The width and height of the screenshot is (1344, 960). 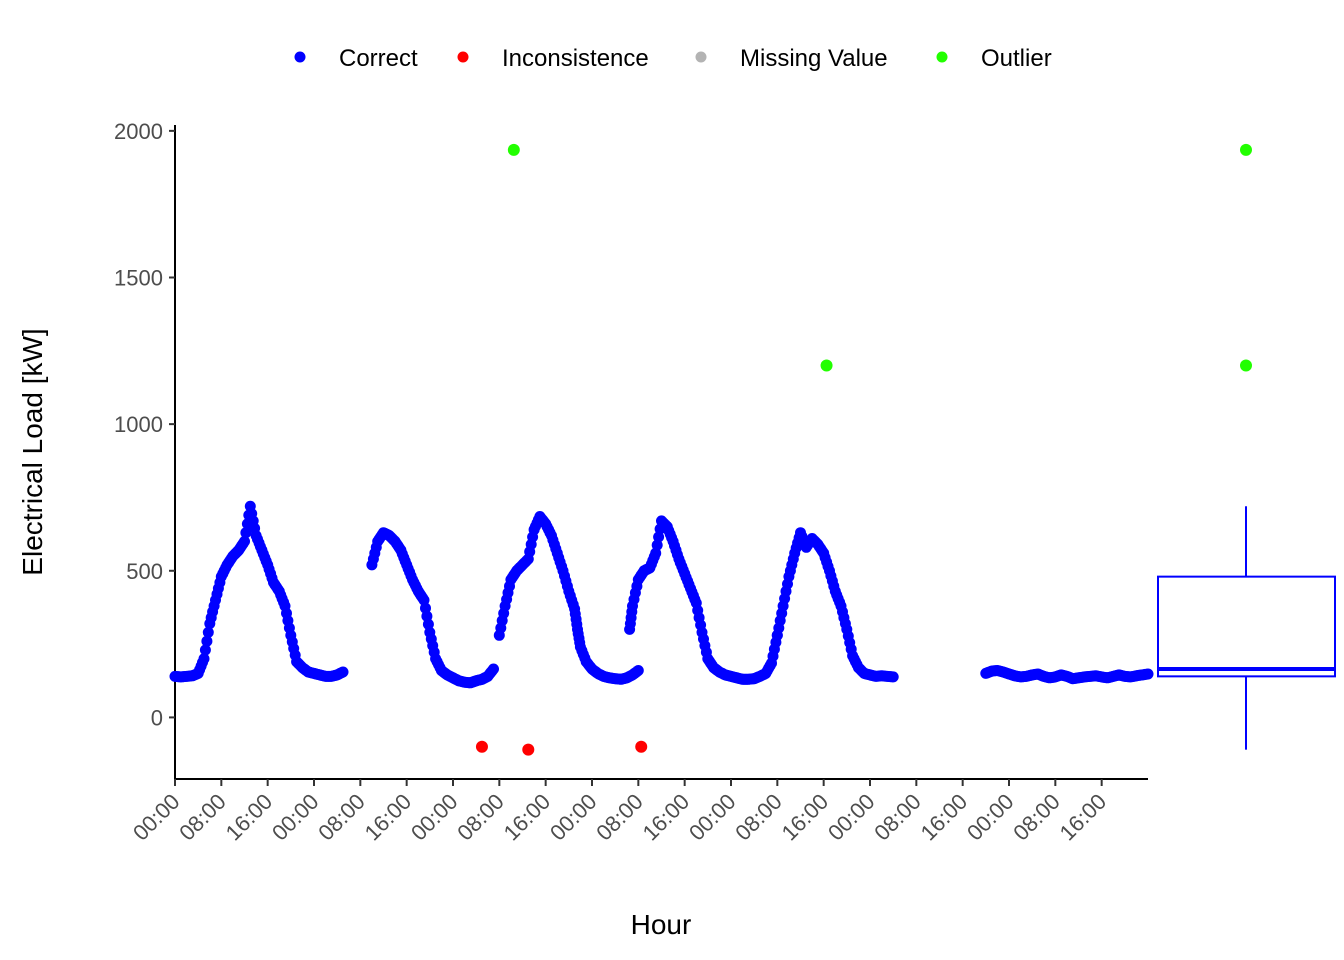 I want to click on legend-label: Inconsistence, so click(x=575, y=58).